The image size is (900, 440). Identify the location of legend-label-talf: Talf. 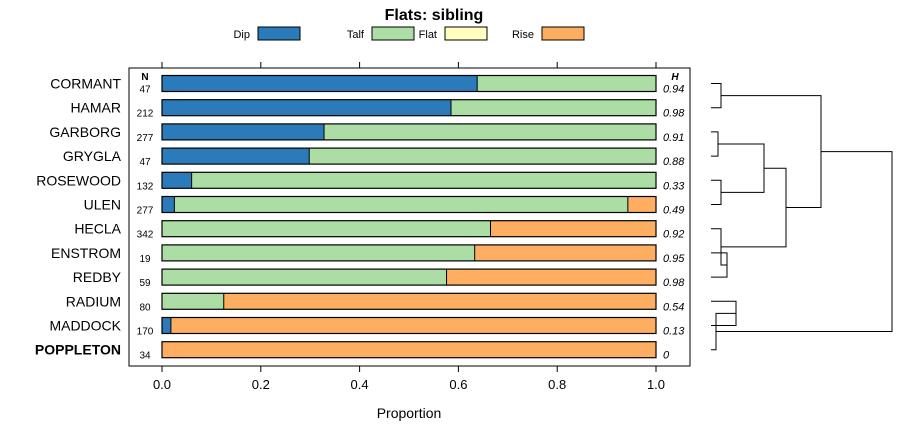
(356, 35).